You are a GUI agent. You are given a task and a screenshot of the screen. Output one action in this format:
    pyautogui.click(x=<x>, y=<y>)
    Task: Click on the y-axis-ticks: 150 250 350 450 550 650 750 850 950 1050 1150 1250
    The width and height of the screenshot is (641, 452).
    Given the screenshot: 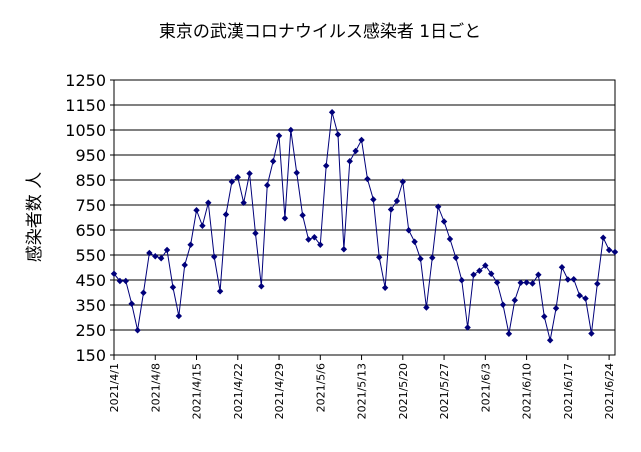 What is the action you would take?
    pyautogui.click(x=89, y=218)
    